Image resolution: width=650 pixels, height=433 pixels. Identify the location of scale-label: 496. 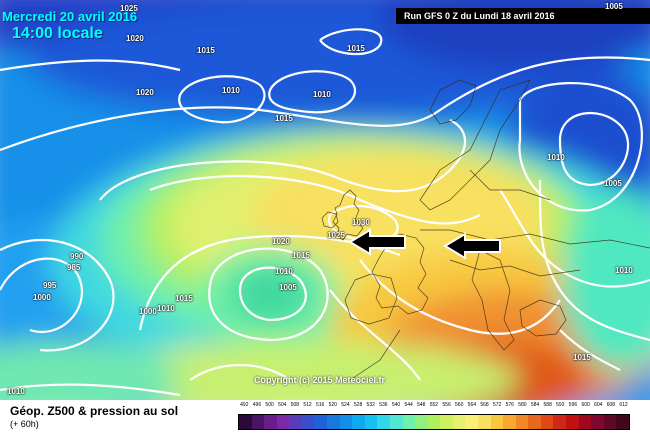
(257, 405).